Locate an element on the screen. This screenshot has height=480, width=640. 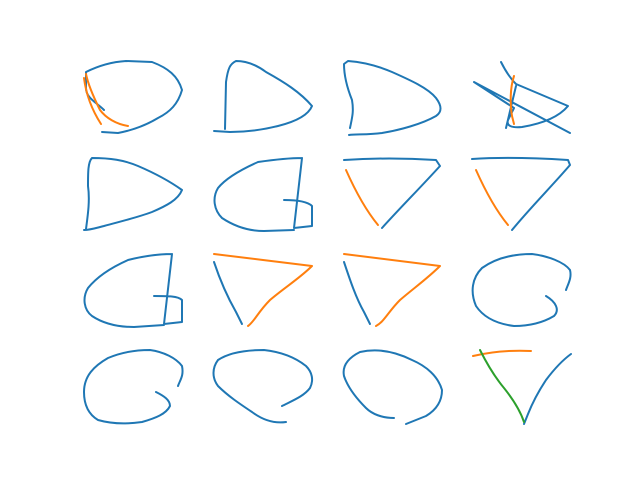
sketch-r4-c3 is located at coordinates (392, 387).